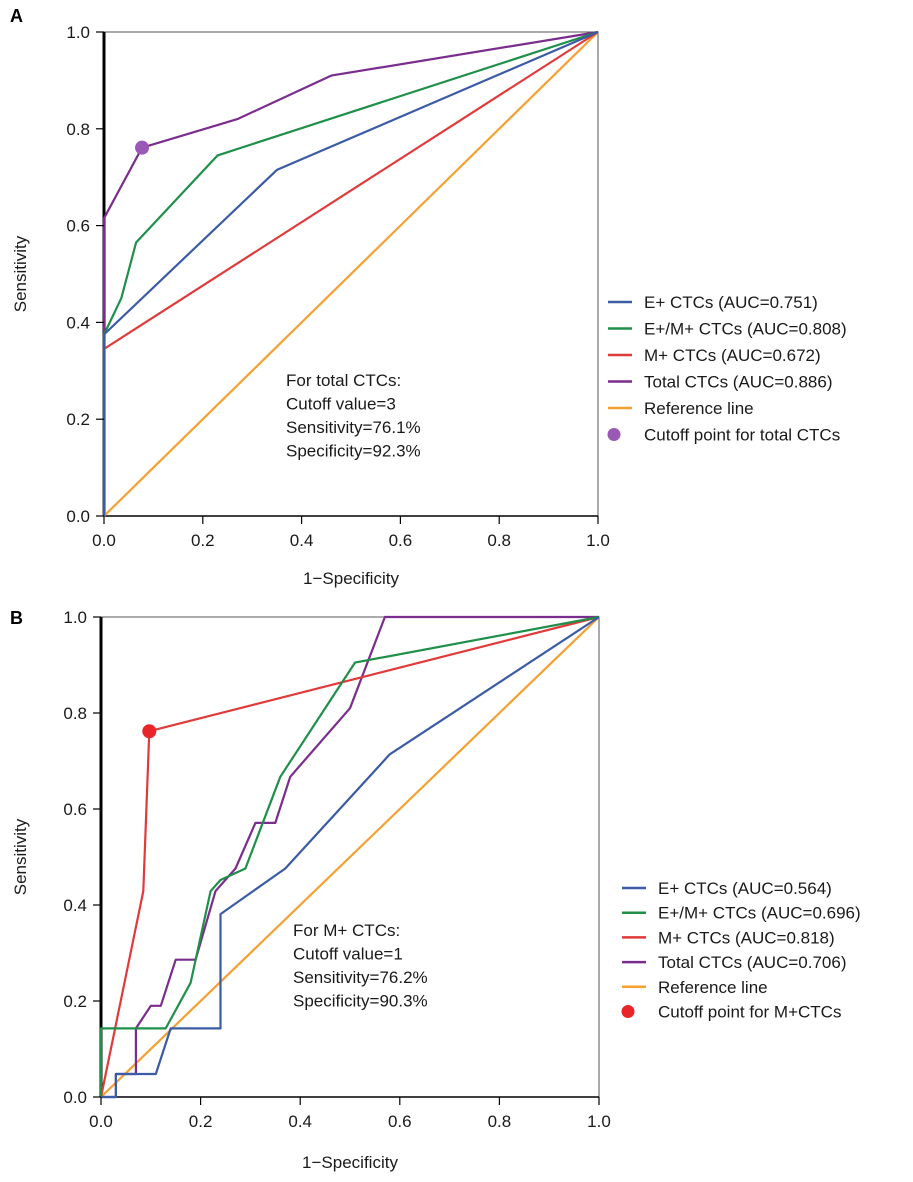 The width and height of the screenshot is (913, 1182). Describe the element at coordinates (732, 355) in the screenshot. I see `legend-label: M+ CTCs (AUC=0.672)` at that location.